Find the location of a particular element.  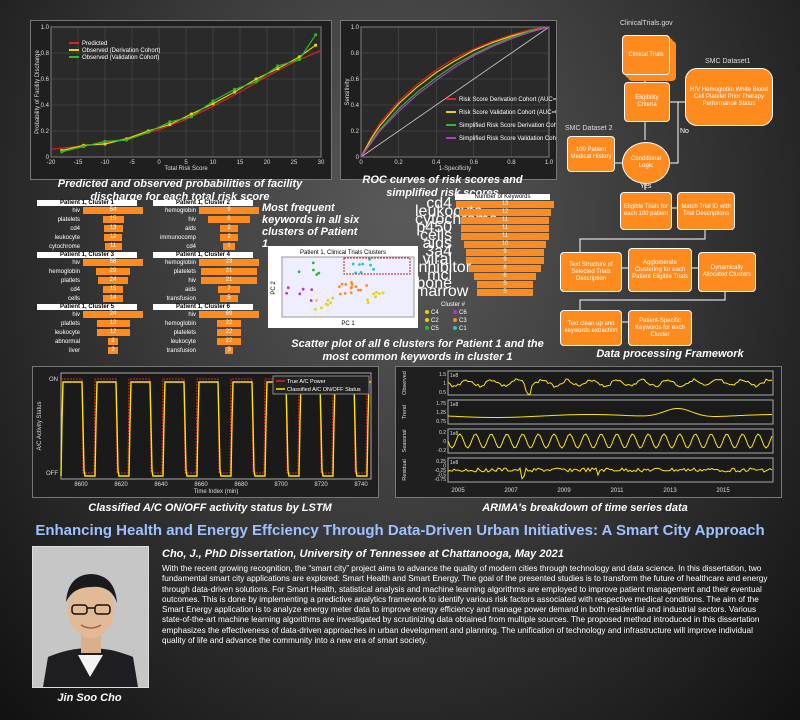

arima-y-tick: 1.75 is located at coordinates (441, 404).